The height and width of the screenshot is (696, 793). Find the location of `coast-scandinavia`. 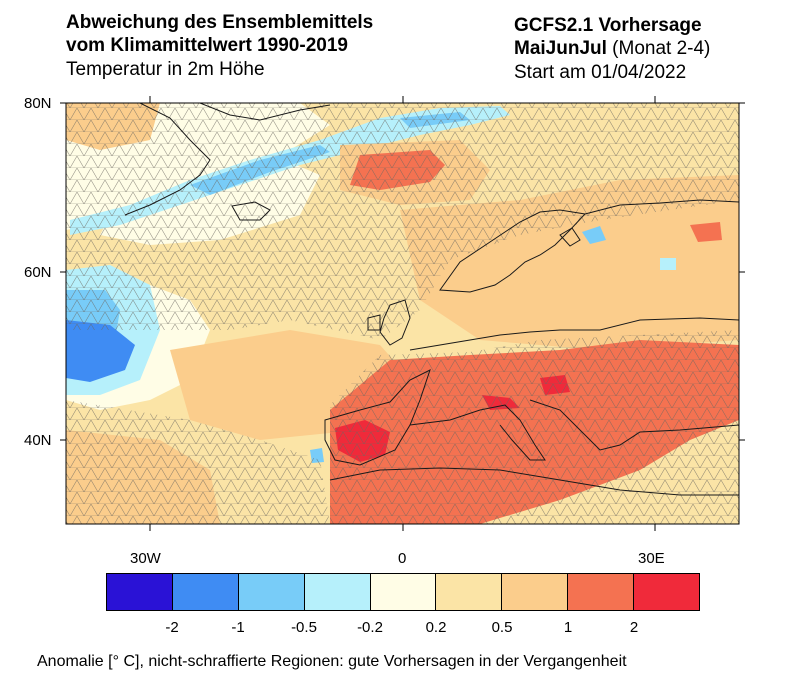

coast-scandinavia is located at coordinates (513, 251).